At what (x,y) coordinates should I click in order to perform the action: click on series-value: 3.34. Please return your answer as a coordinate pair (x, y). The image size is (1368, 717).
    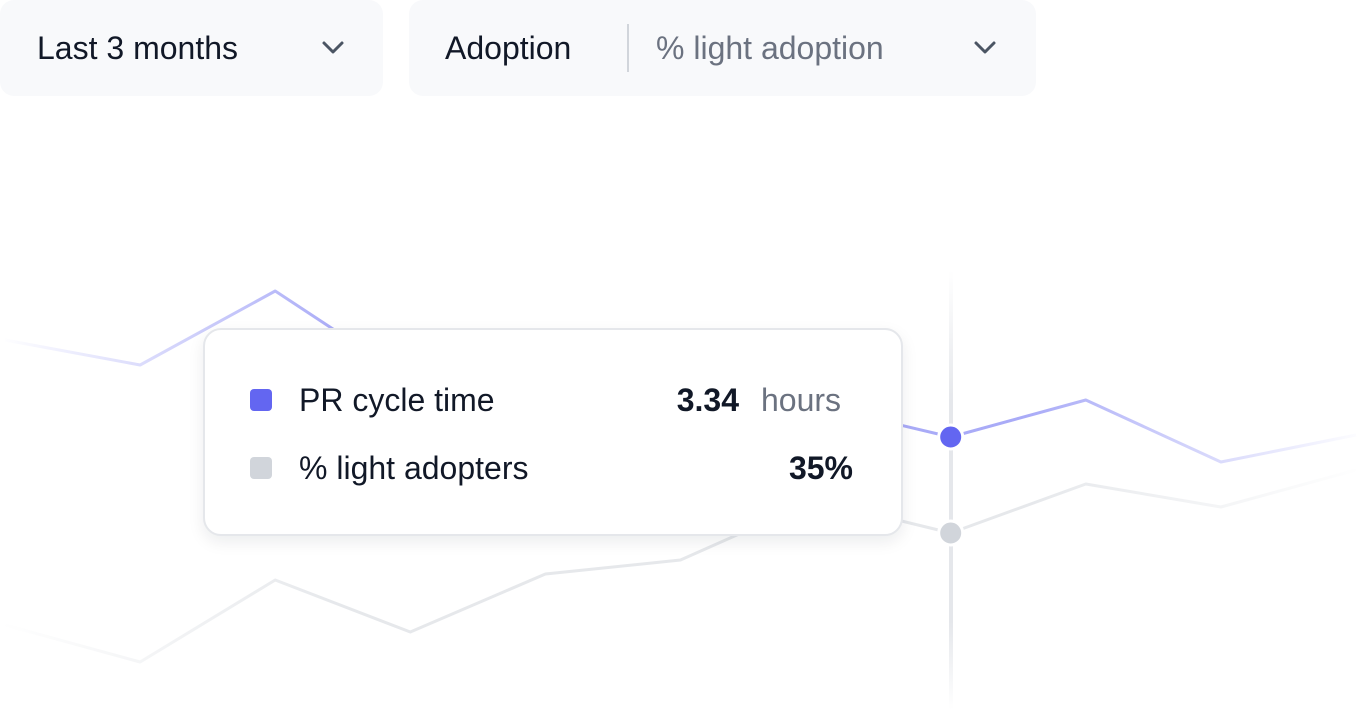
    Looking at the image, I should click on (707, 400).